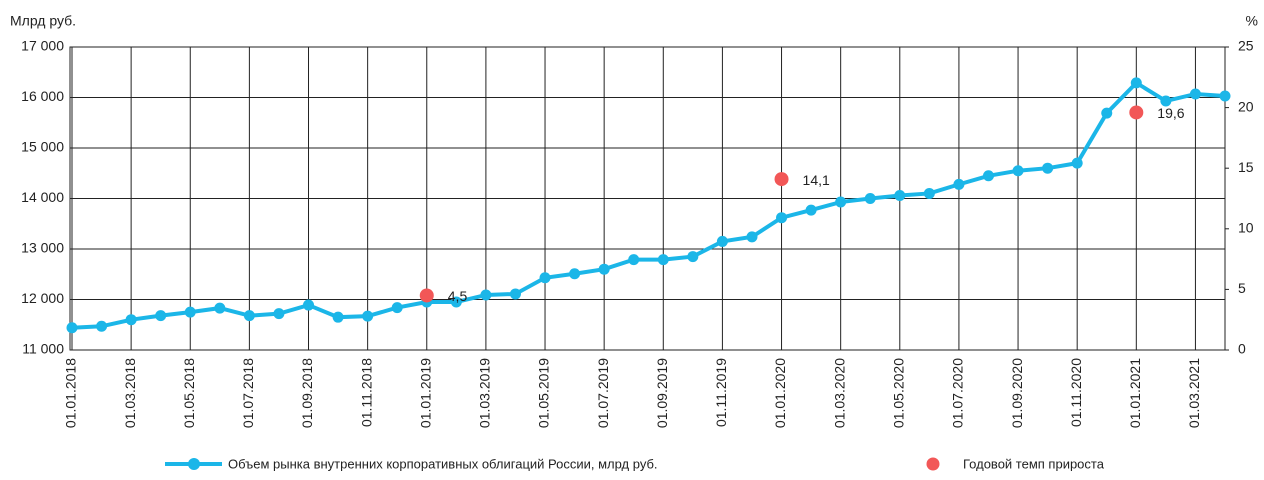 This screenshot has width=1264, height=480. Describe the element at coordinates (425, 393) in the screenshot. I see `x-tick-label: 01.01.2019` at that location.